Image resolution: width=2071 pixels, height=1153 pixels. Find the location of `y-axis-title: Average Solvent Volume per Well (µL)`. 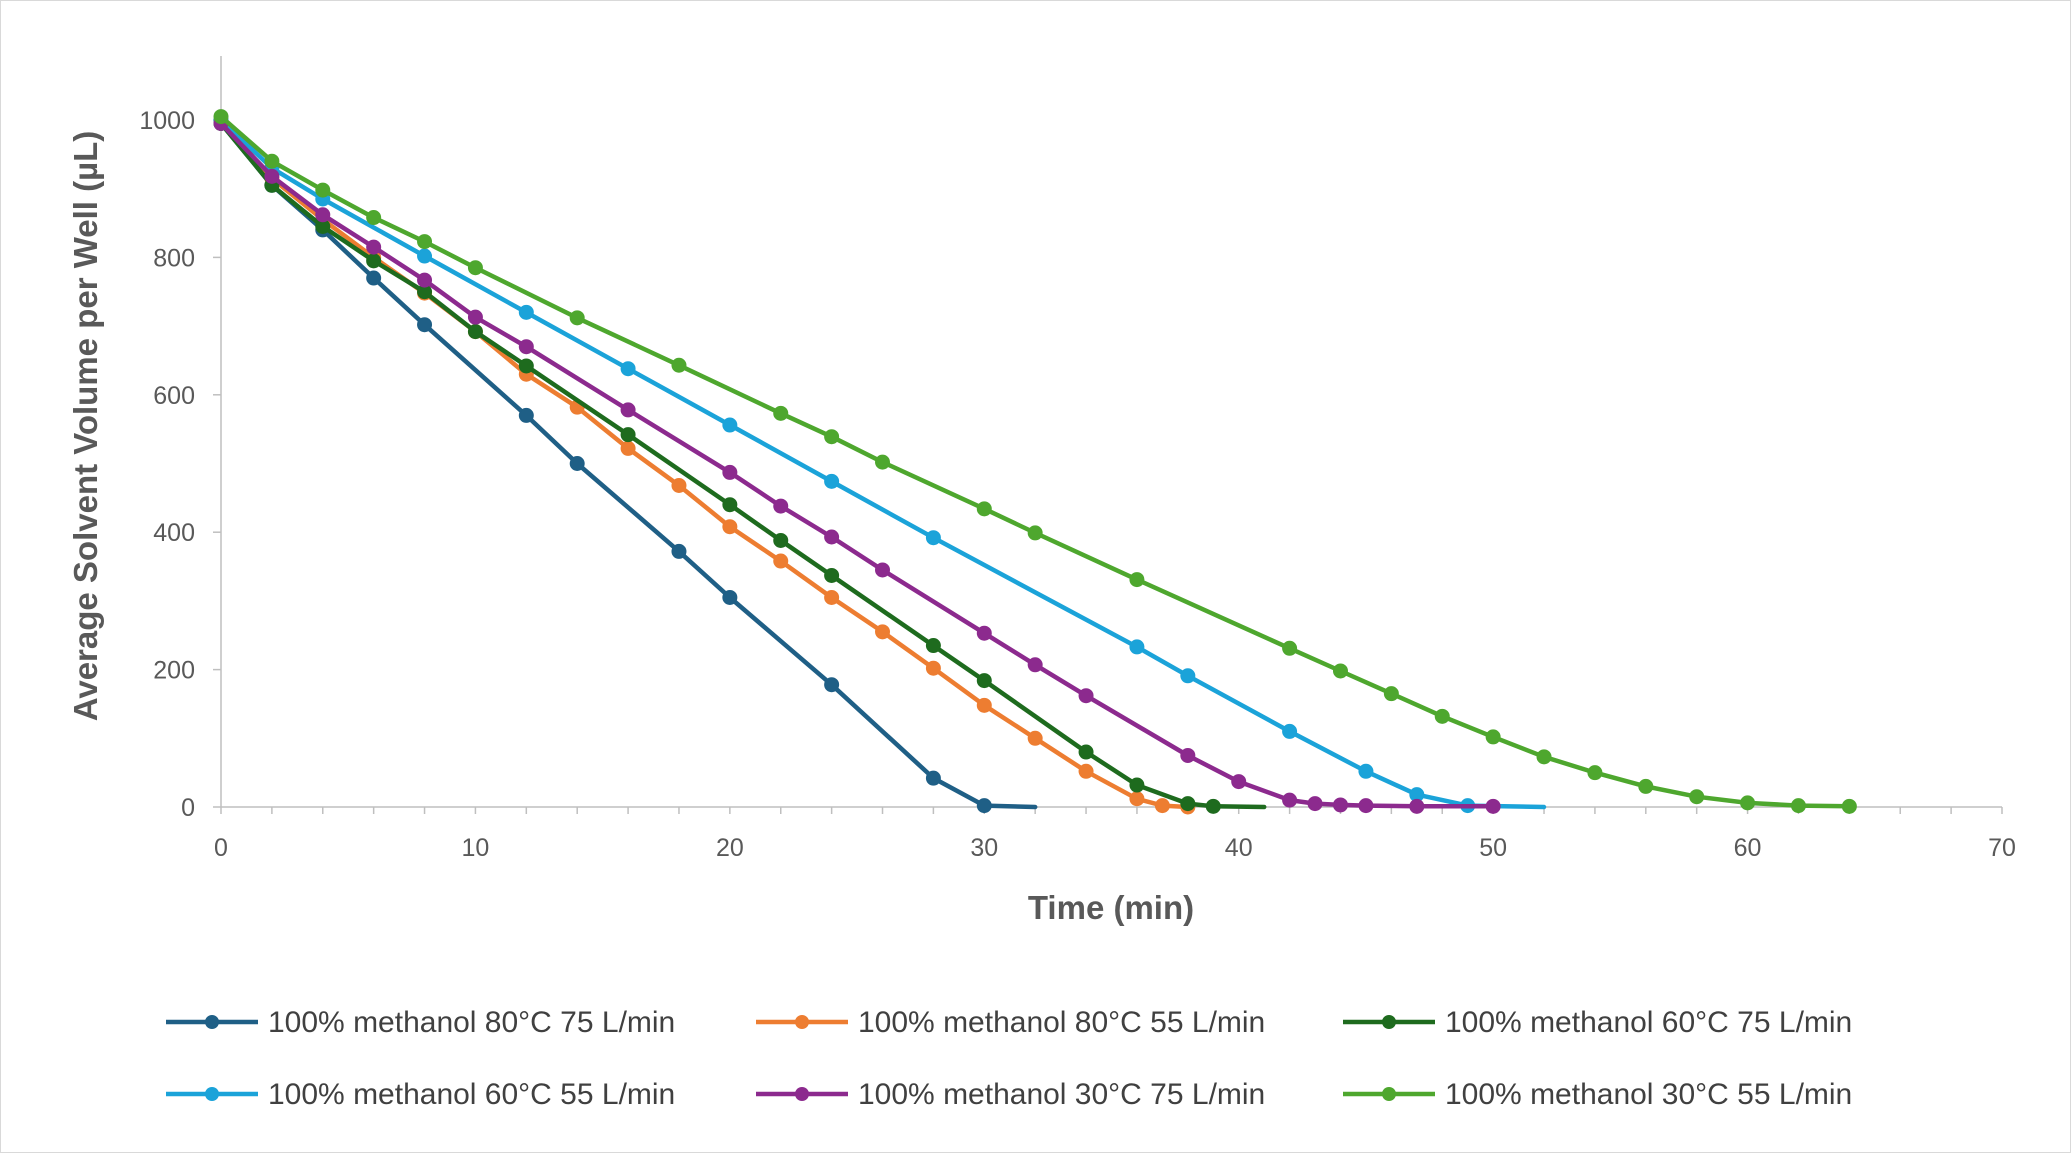

y-axis-title: Average Solvent Volume per Well (µL) is located at coordinates (85, 426).